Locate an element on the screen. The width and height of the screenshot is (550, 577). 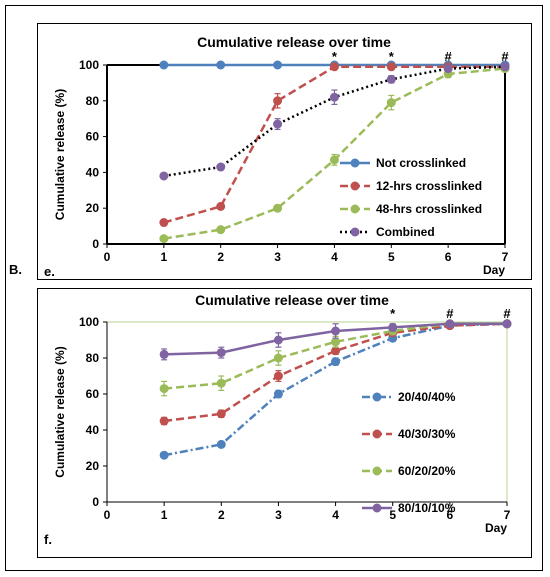
legend-label: Not crosslinked is located at coordinates (421, 163).